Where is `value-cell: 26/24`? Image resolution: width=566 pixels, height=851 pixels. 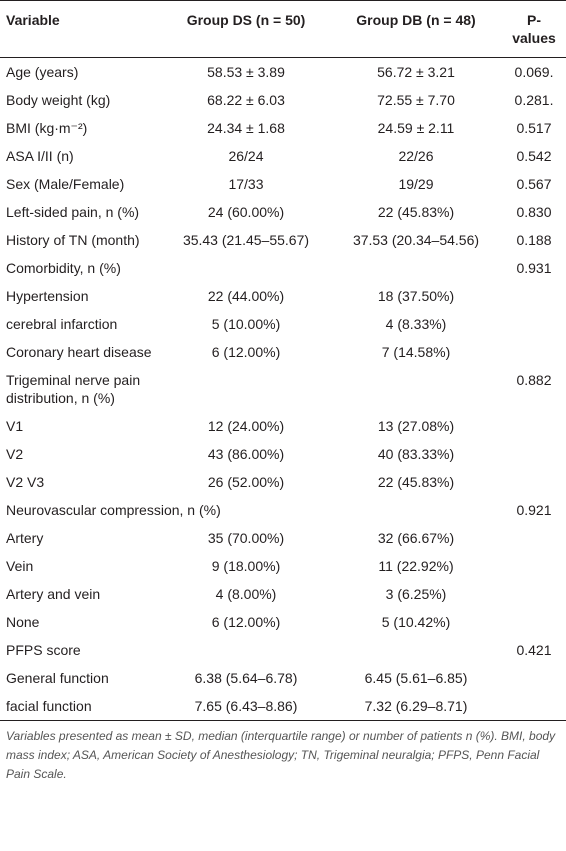
value-cell: 26/24 is located at coordinates (246, 156).